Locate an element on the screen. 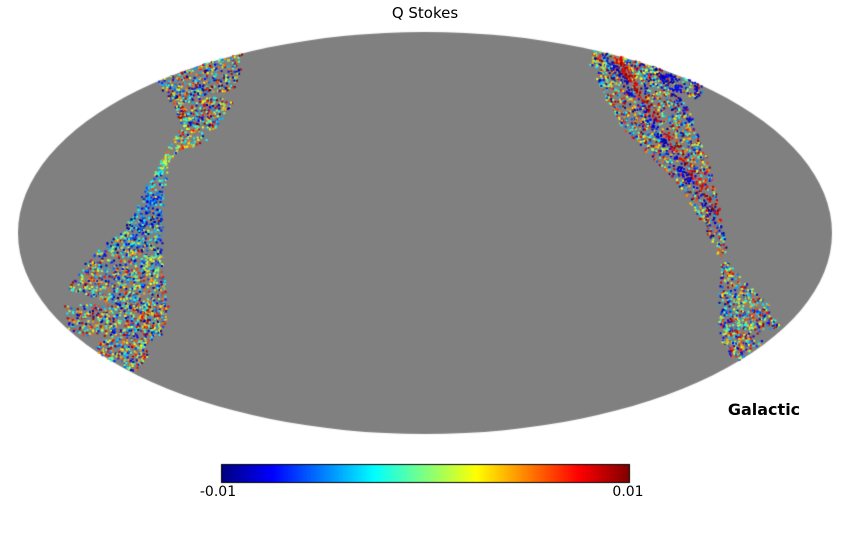 This screenshot has width=850, height=540. colorbar-max-label: 0.01 is located at coordinates (628, 492).